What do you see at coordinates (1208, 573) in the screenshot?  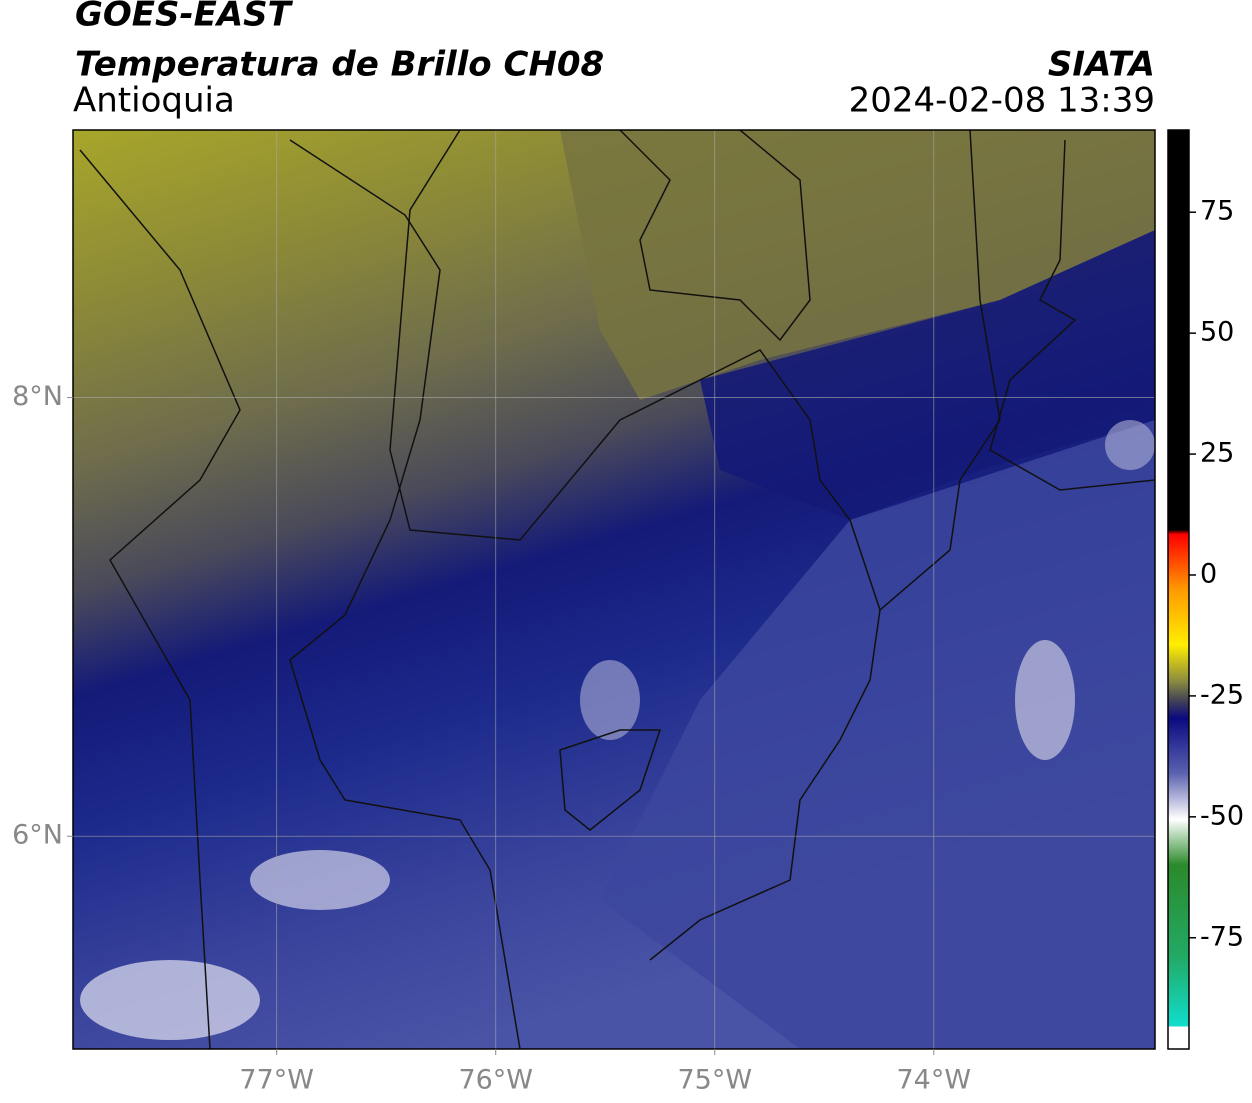 I see `colorbar-tick-label: 0` at bounding box center [1208, 573].